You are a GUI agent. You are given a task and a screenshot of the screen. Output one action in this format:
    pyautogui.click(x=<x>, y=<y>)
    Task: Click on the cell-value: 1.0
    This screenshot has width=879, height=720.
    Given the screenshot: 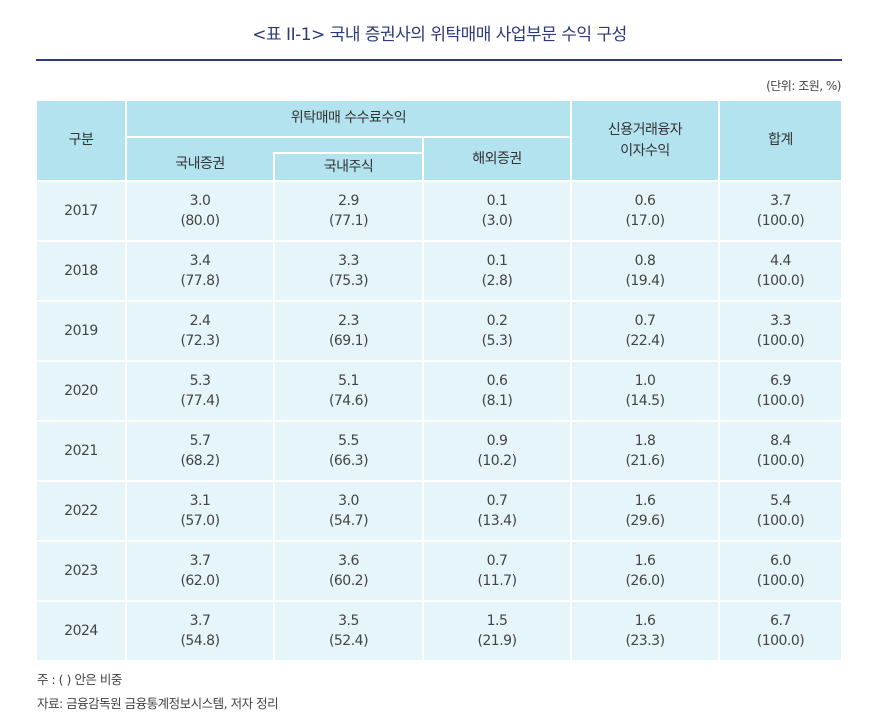 What is the action you would take?
    pyautogui.click(x=645, y=381)
    